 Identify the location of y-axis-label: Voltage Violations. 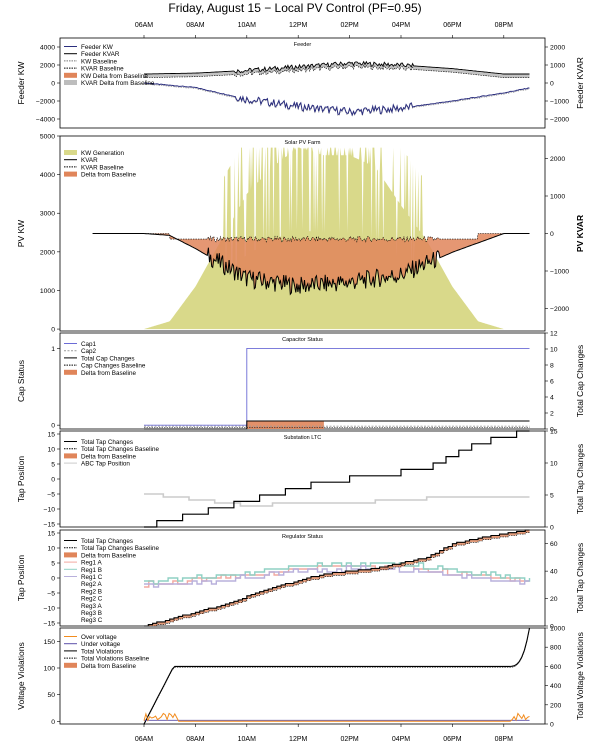
(21, 675).